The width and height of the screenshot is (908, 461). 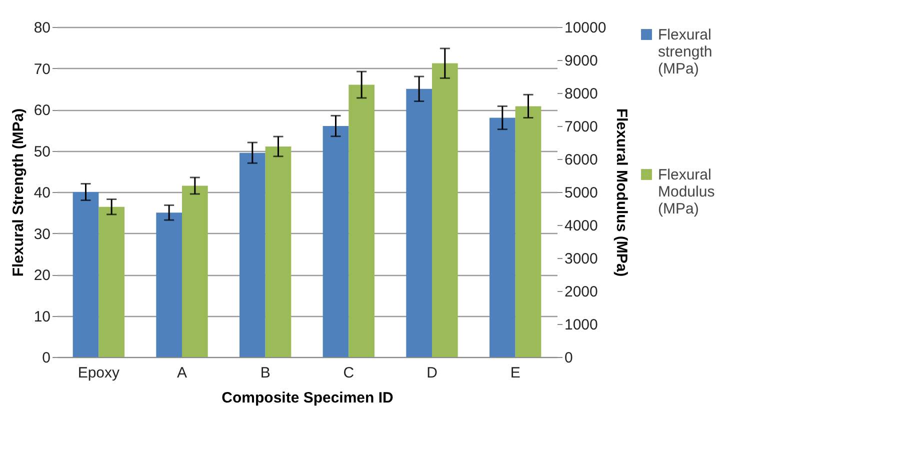 I want to click on y2-tick-label: 4000, so click(x=581, y=226).